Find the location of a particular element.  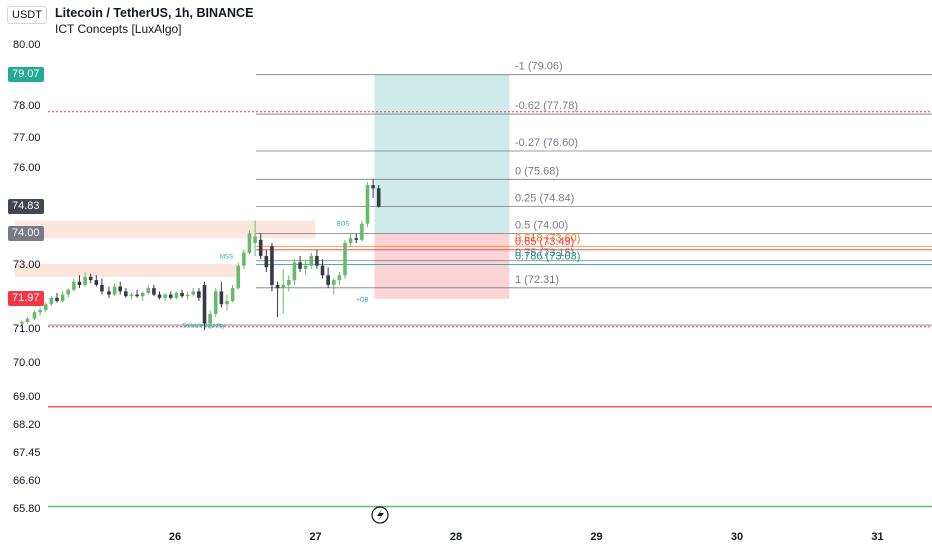

zone-premium-upper is located at coordinates (165, 229).